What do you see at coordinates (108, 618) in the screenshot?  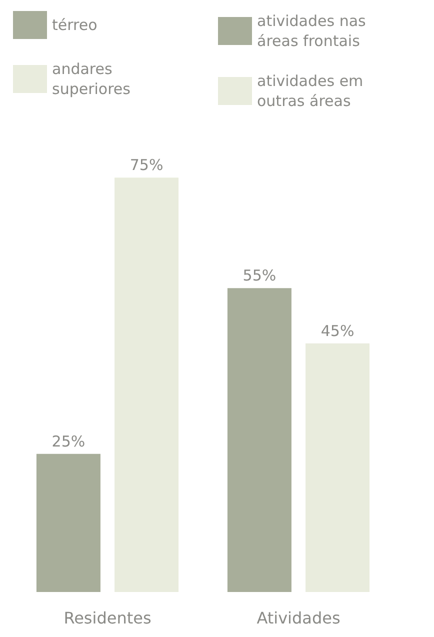 I see `x-tick-label: Residentes` at bounding box center [108, 618].